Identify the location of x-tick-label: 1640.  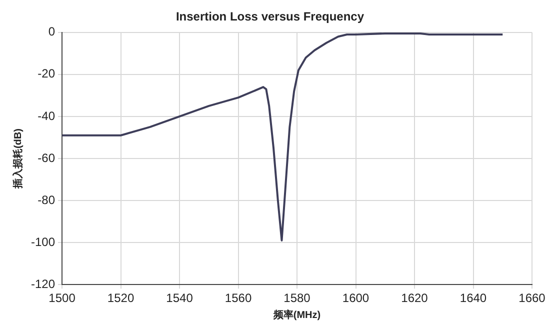
(473, 298).